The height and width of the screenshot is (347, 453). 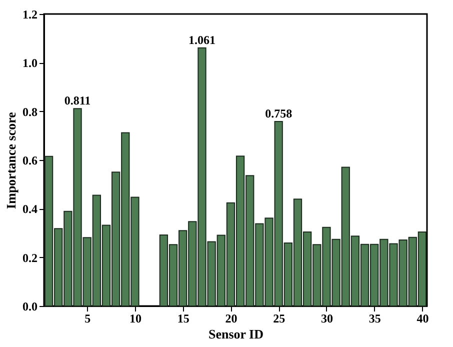 What do you see at coordinates (30, 15) in the screenshot?
I see `y-tick-label: 1.2` at bounding box center [30, 15].